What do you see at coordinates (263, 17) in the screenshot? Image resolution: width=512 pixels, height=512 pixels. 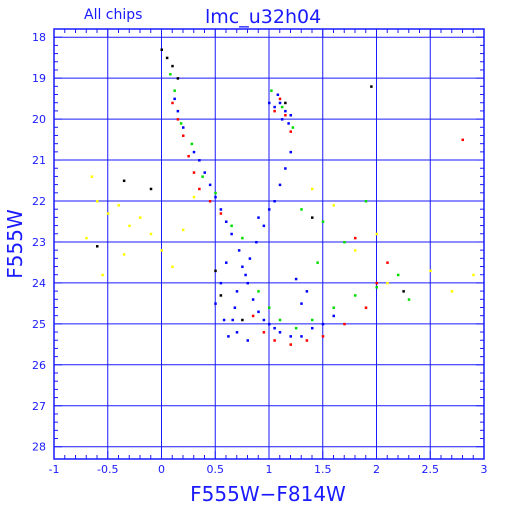 I see `chart-title: lmc_u32h04` at bounding box center [263, 17].